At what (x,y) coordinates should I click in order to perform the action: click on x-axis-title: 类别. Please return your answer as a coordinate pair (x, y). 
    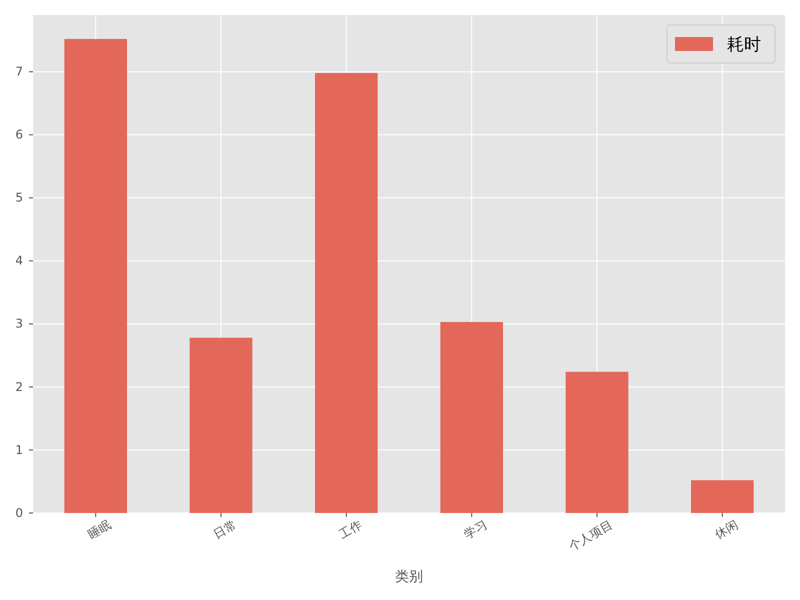
    Looking at the image, I should click on (409, 577).